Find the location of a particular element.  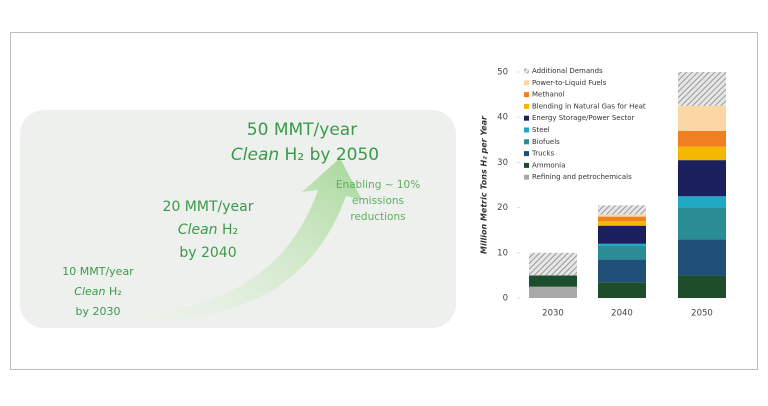

legend-label: Refining and petrochemicals is located at coordinates (582, 177).